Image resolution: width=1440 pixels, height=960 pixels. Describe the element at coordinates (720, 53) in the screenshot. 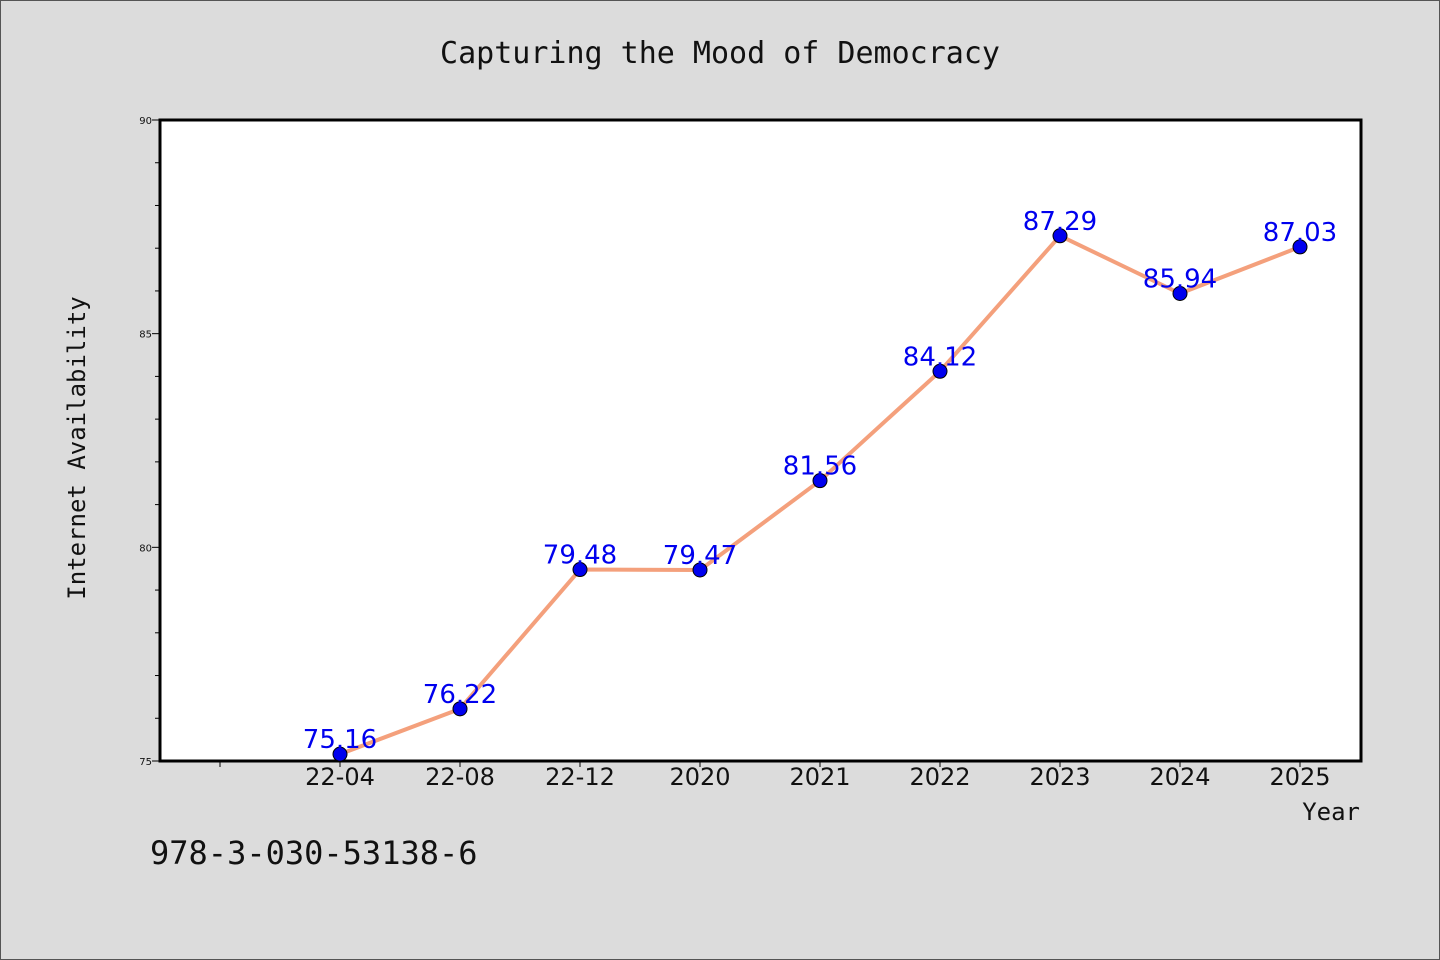

I see `chart-title: Capturing the Mood of Democracy` at that location.